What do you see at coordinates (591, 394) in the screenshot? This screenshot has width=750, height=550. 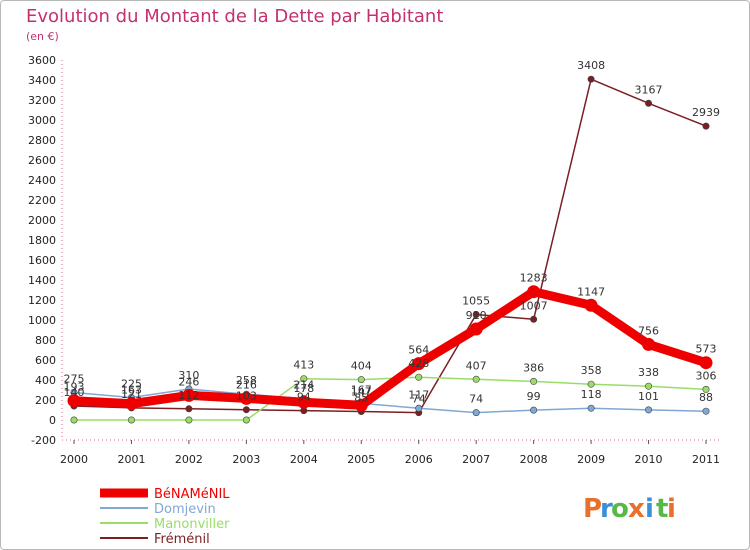 I see `data-label: 118` at bounding box center [591, 394].